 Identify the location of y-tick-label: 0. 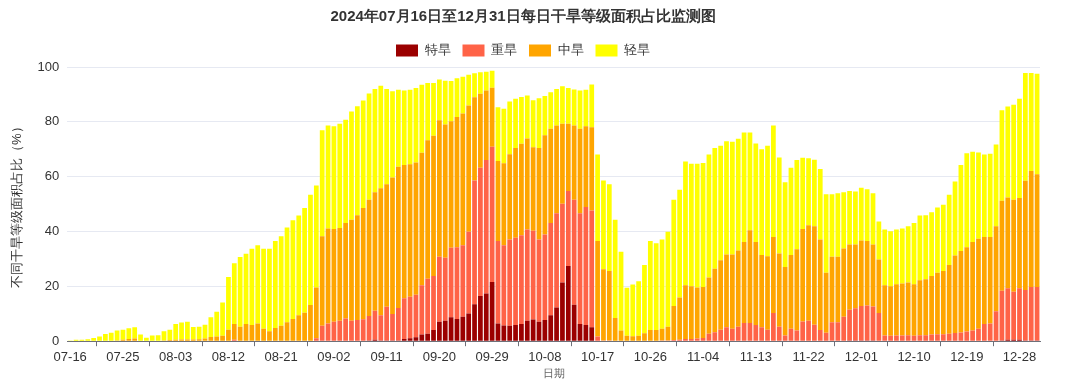
(56, 340).